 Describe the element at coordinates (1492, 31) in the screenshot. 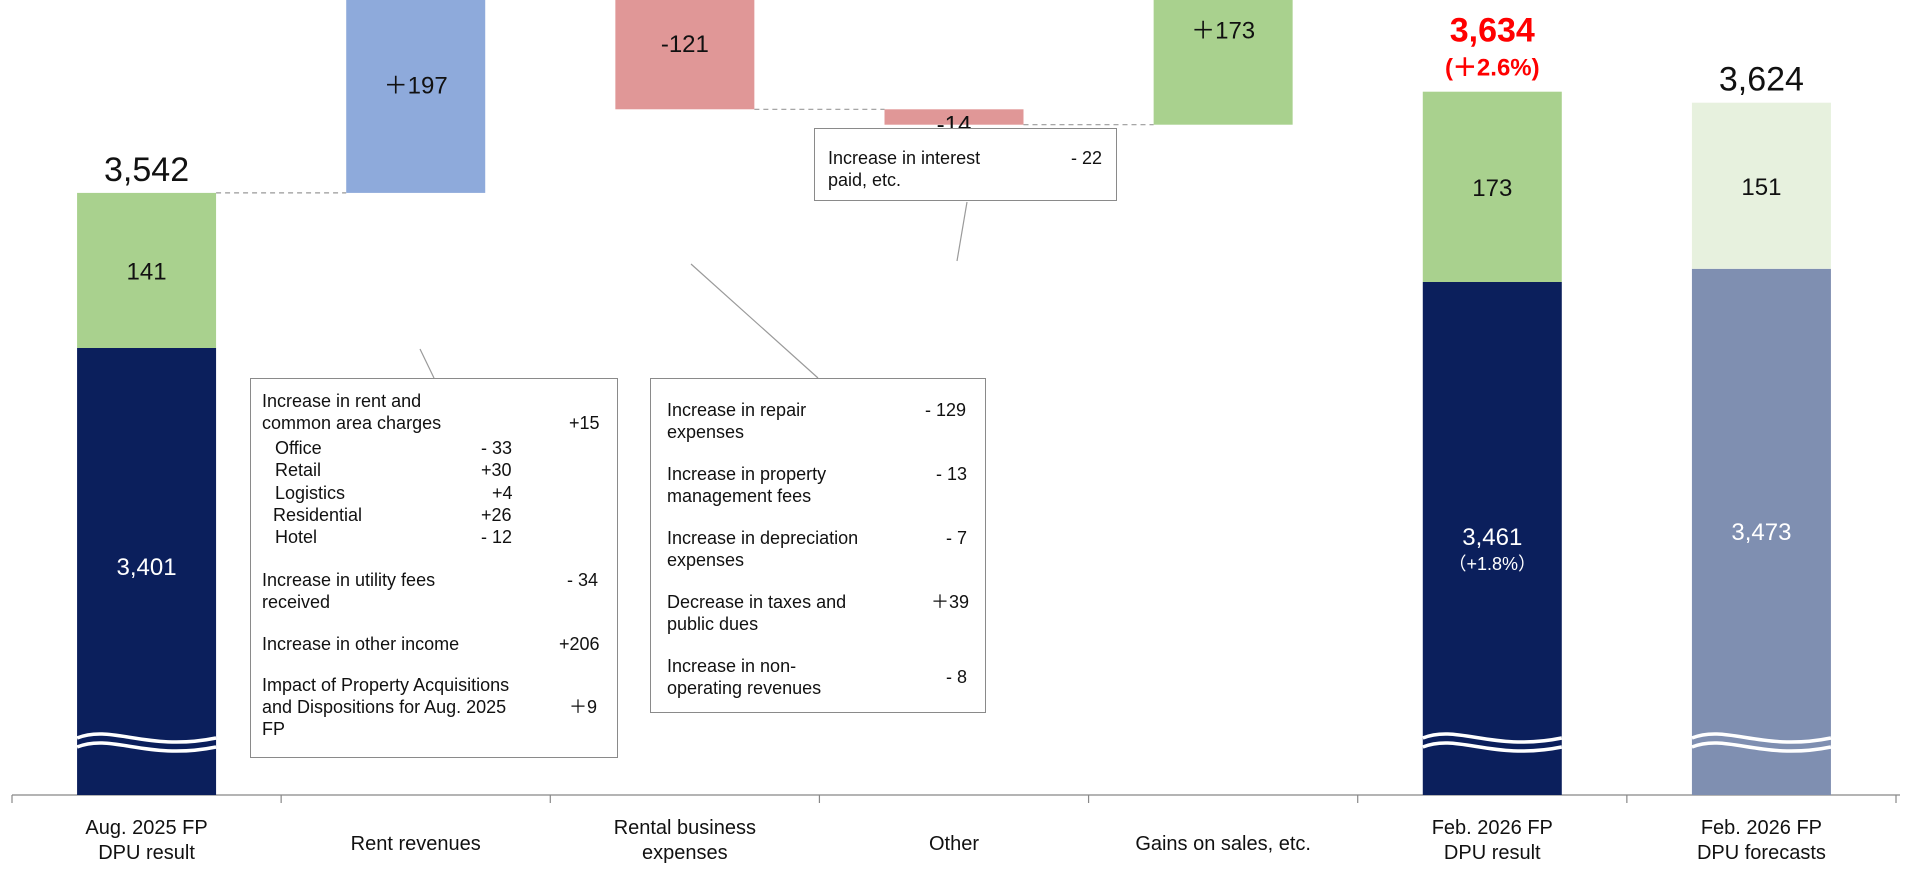

I see `total-label: 3,634` at that location.